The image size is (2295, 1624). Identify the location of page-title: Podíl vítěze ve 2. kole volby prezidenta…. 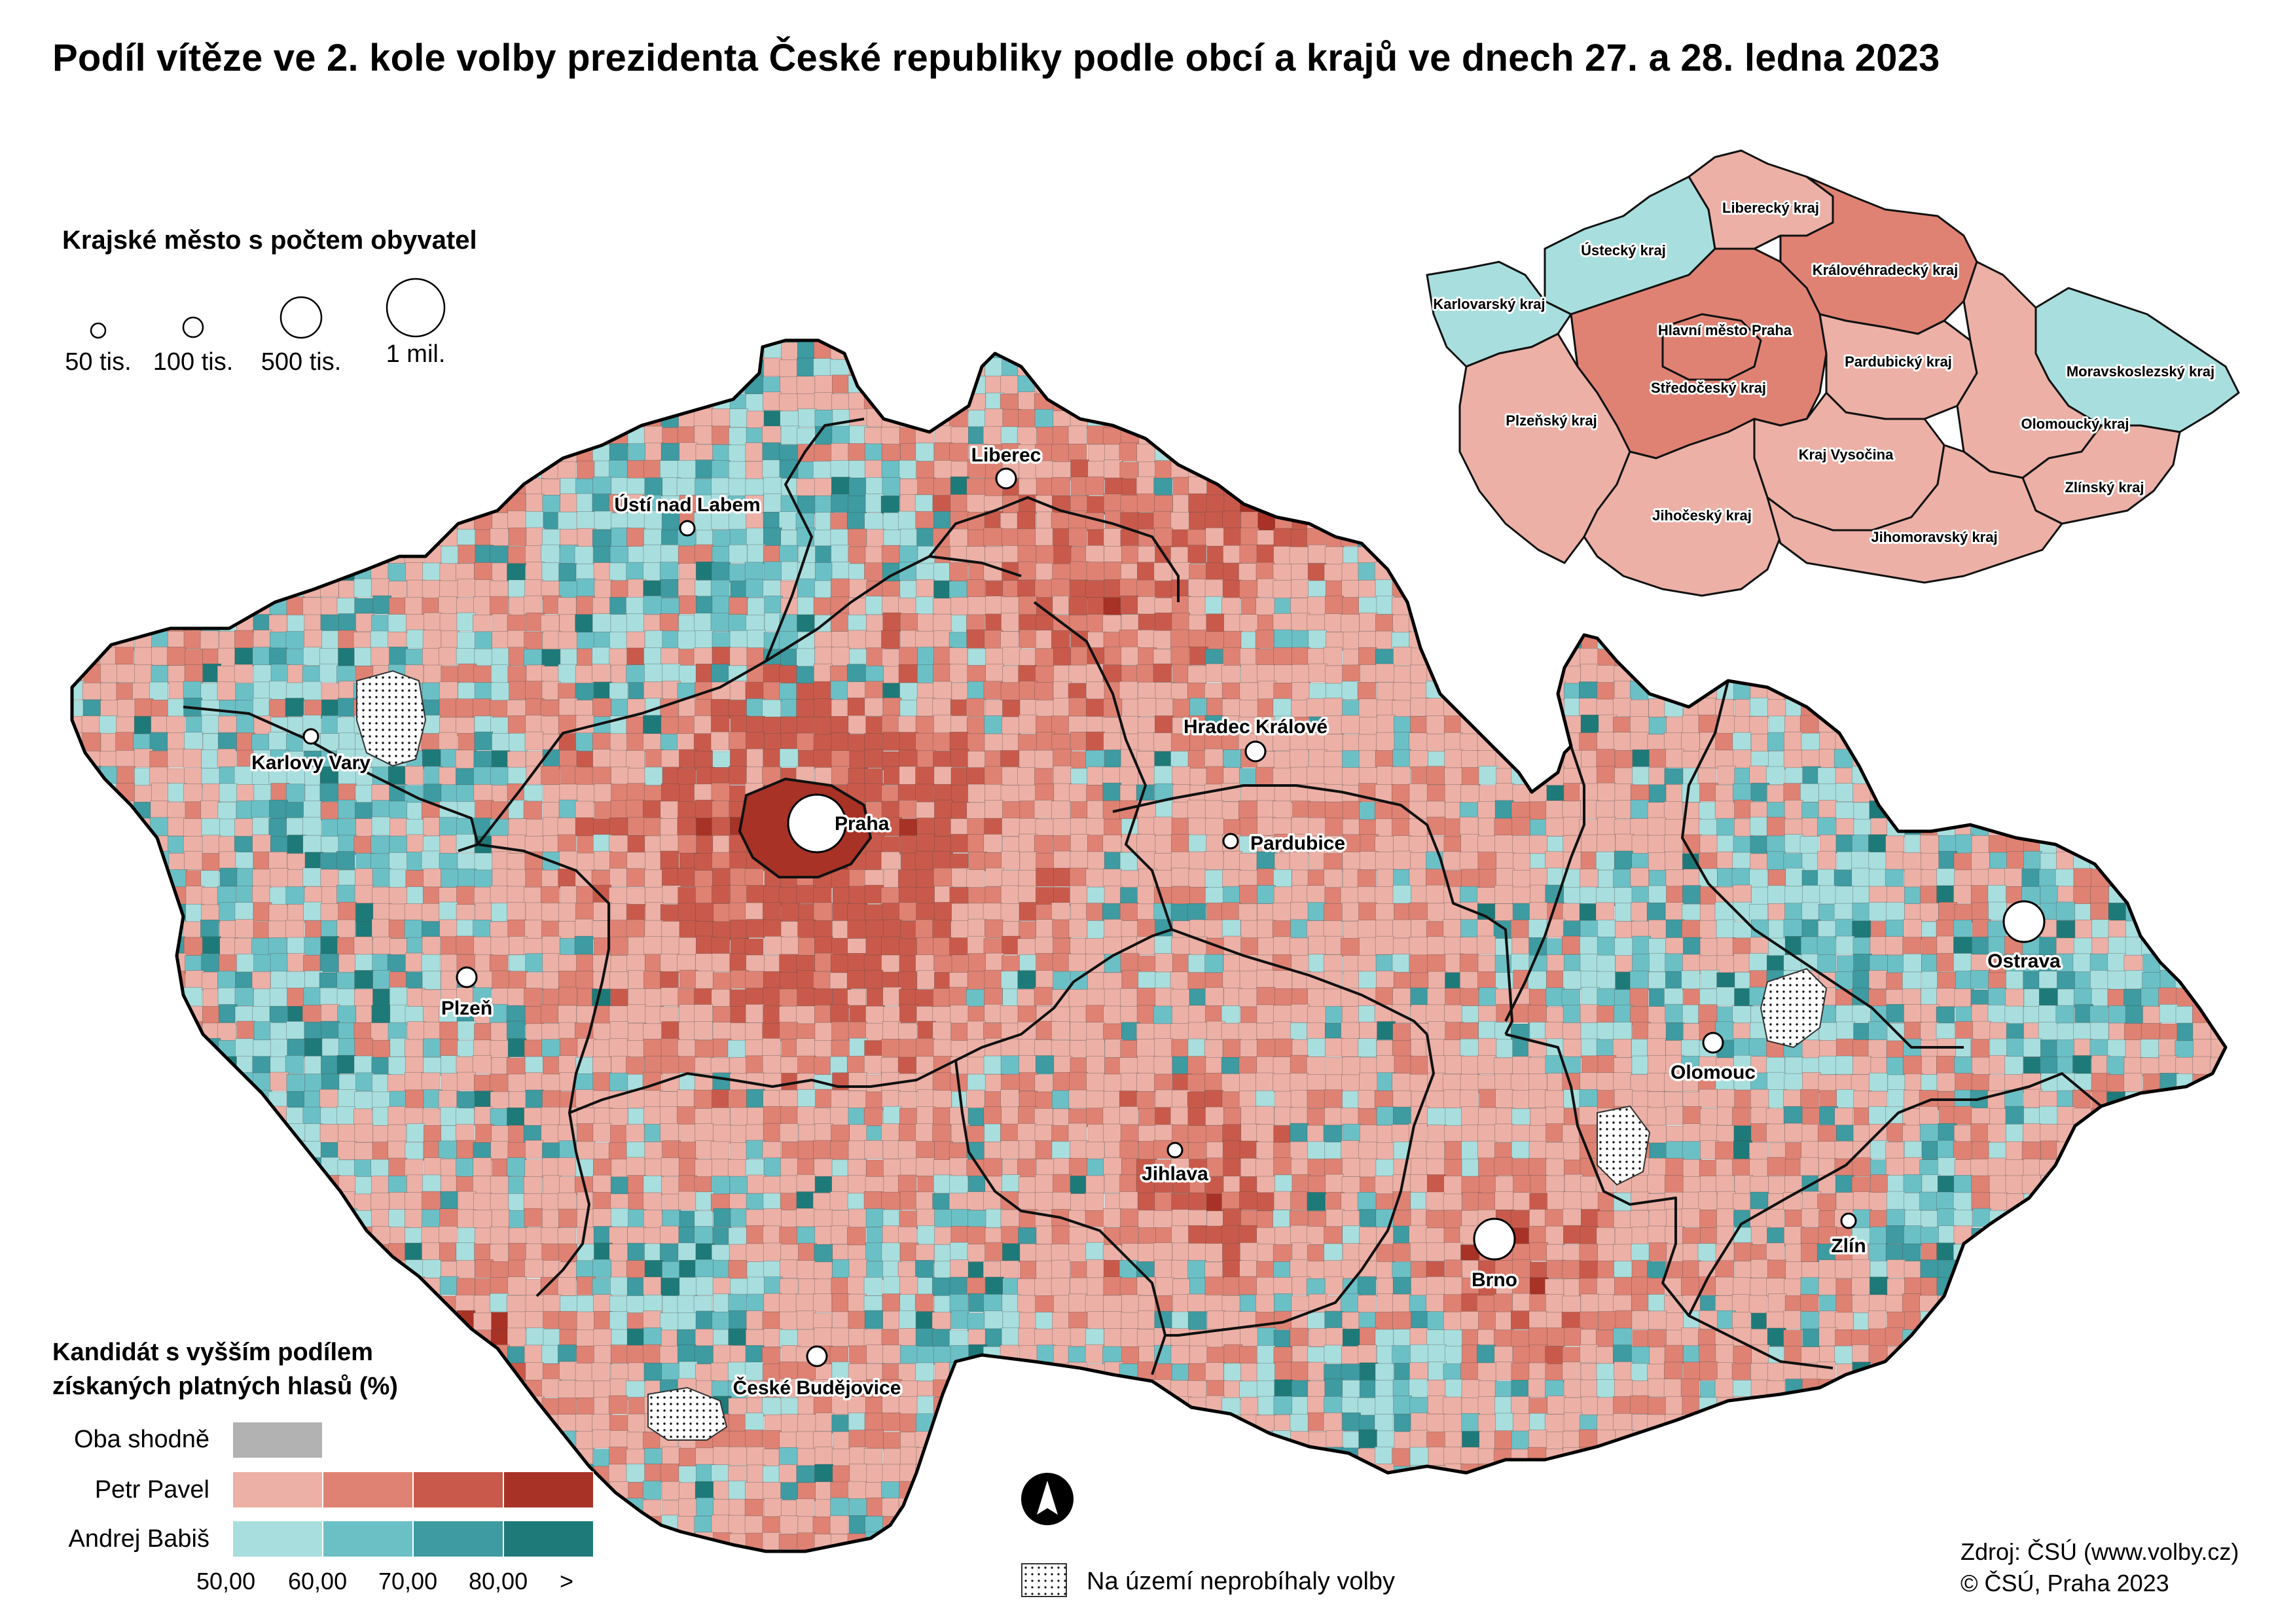
(996, 58).